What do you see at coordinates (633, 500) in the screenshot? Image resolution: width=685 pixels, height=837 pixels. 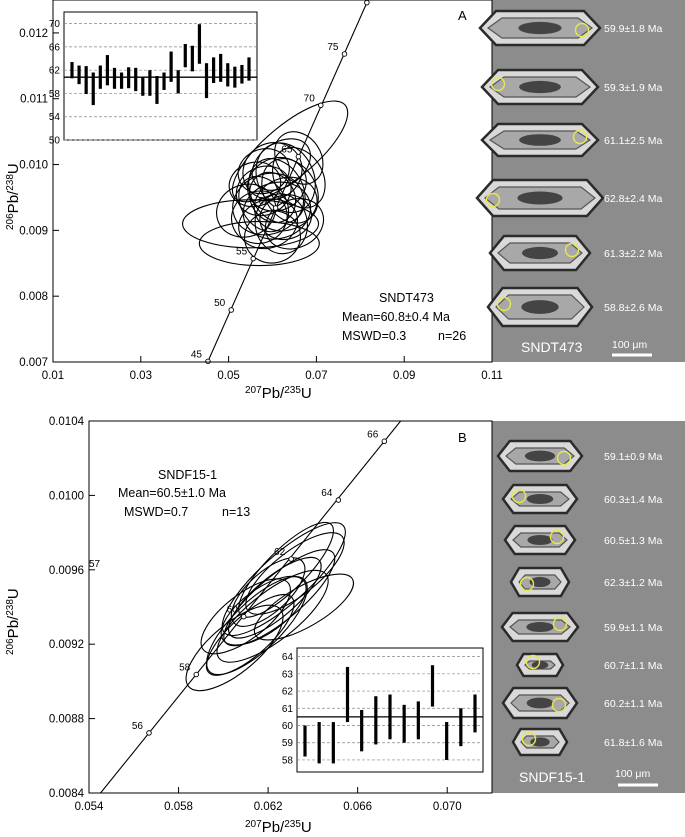 I see `zircon-age-label-b: 60.3±1.4 Ma` at bounding box center [633, 500].